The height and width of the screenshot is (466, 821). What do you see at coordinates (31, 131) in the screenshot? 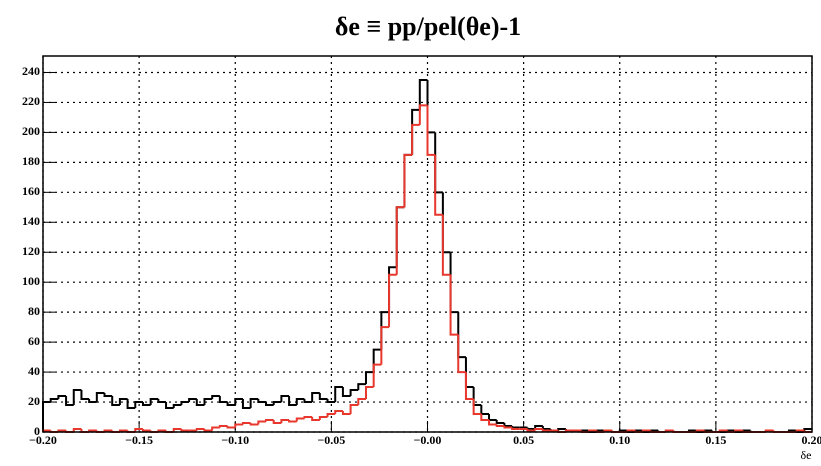
I see `y-tick-label: 200` at bounding box center [31, 131].